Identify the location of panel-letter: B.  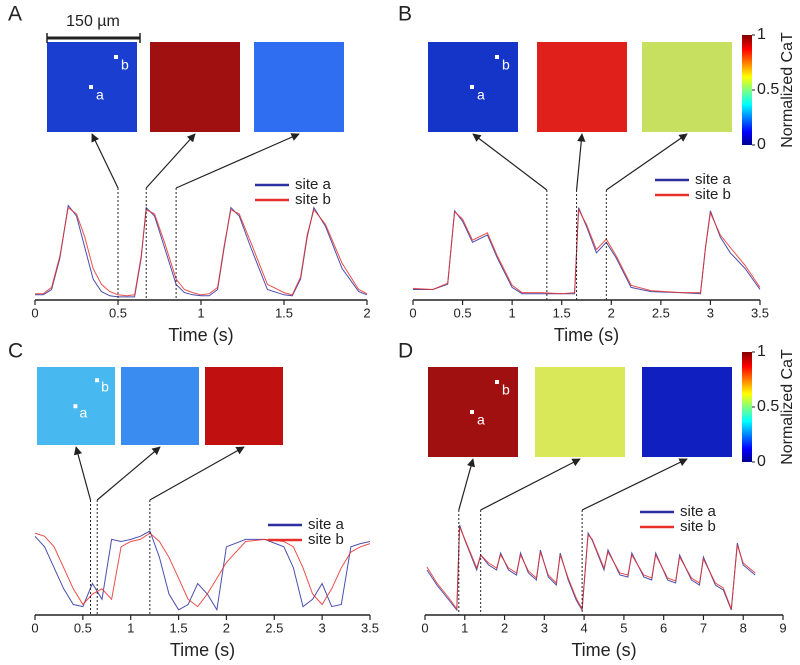
(405, 14).